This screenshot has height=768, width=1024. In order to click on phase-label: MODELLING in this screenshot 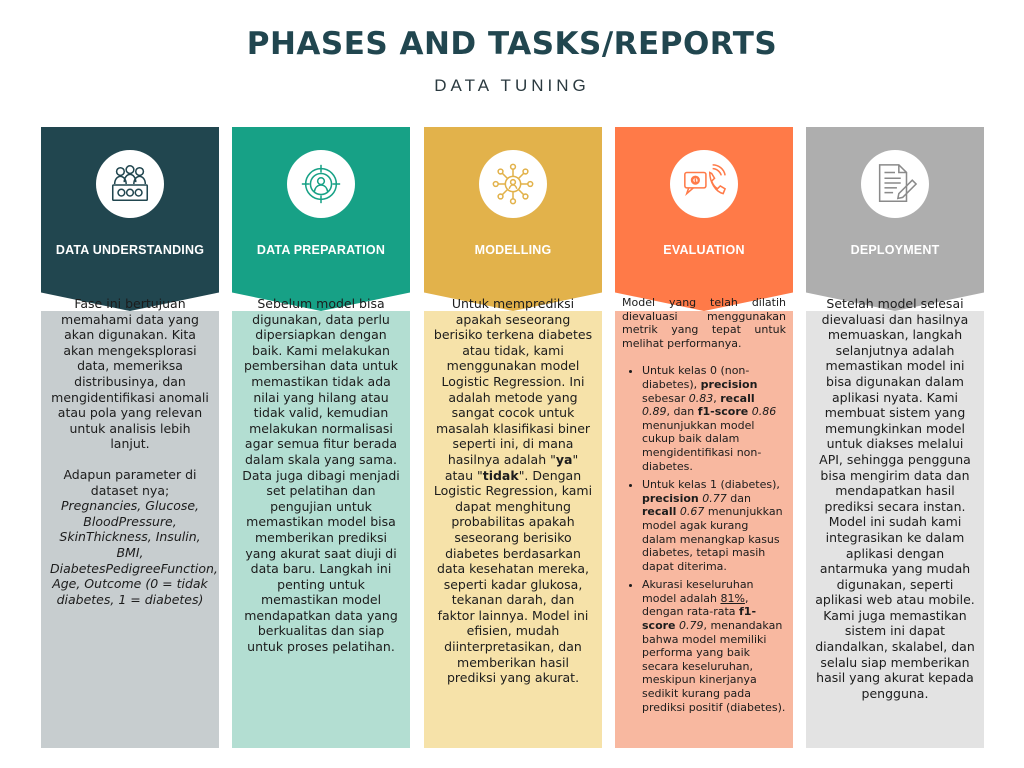, I will do `click(513, 250)`.